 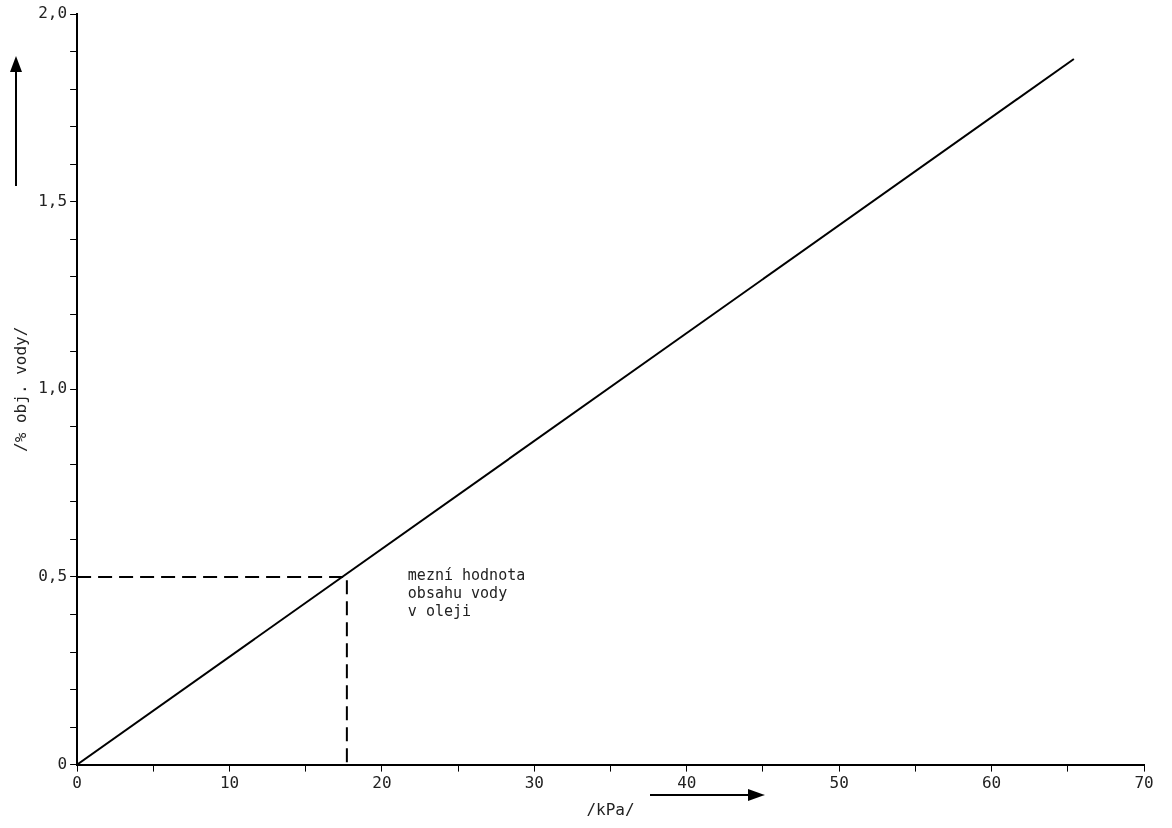 I want to click on y-tick-label: 0, so click(x=62, y=763).